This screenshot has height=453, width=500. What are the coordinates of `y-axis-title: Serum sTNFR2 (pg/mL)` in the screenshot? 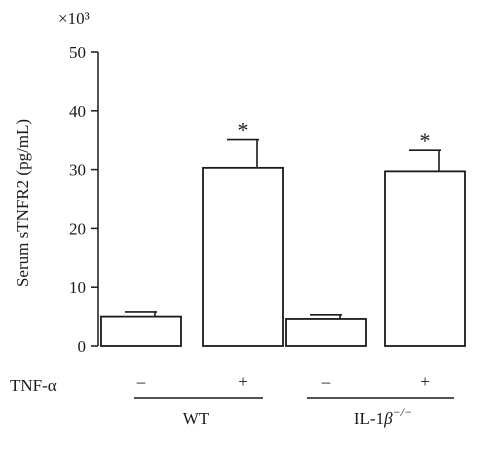 It's located at (22, 203).